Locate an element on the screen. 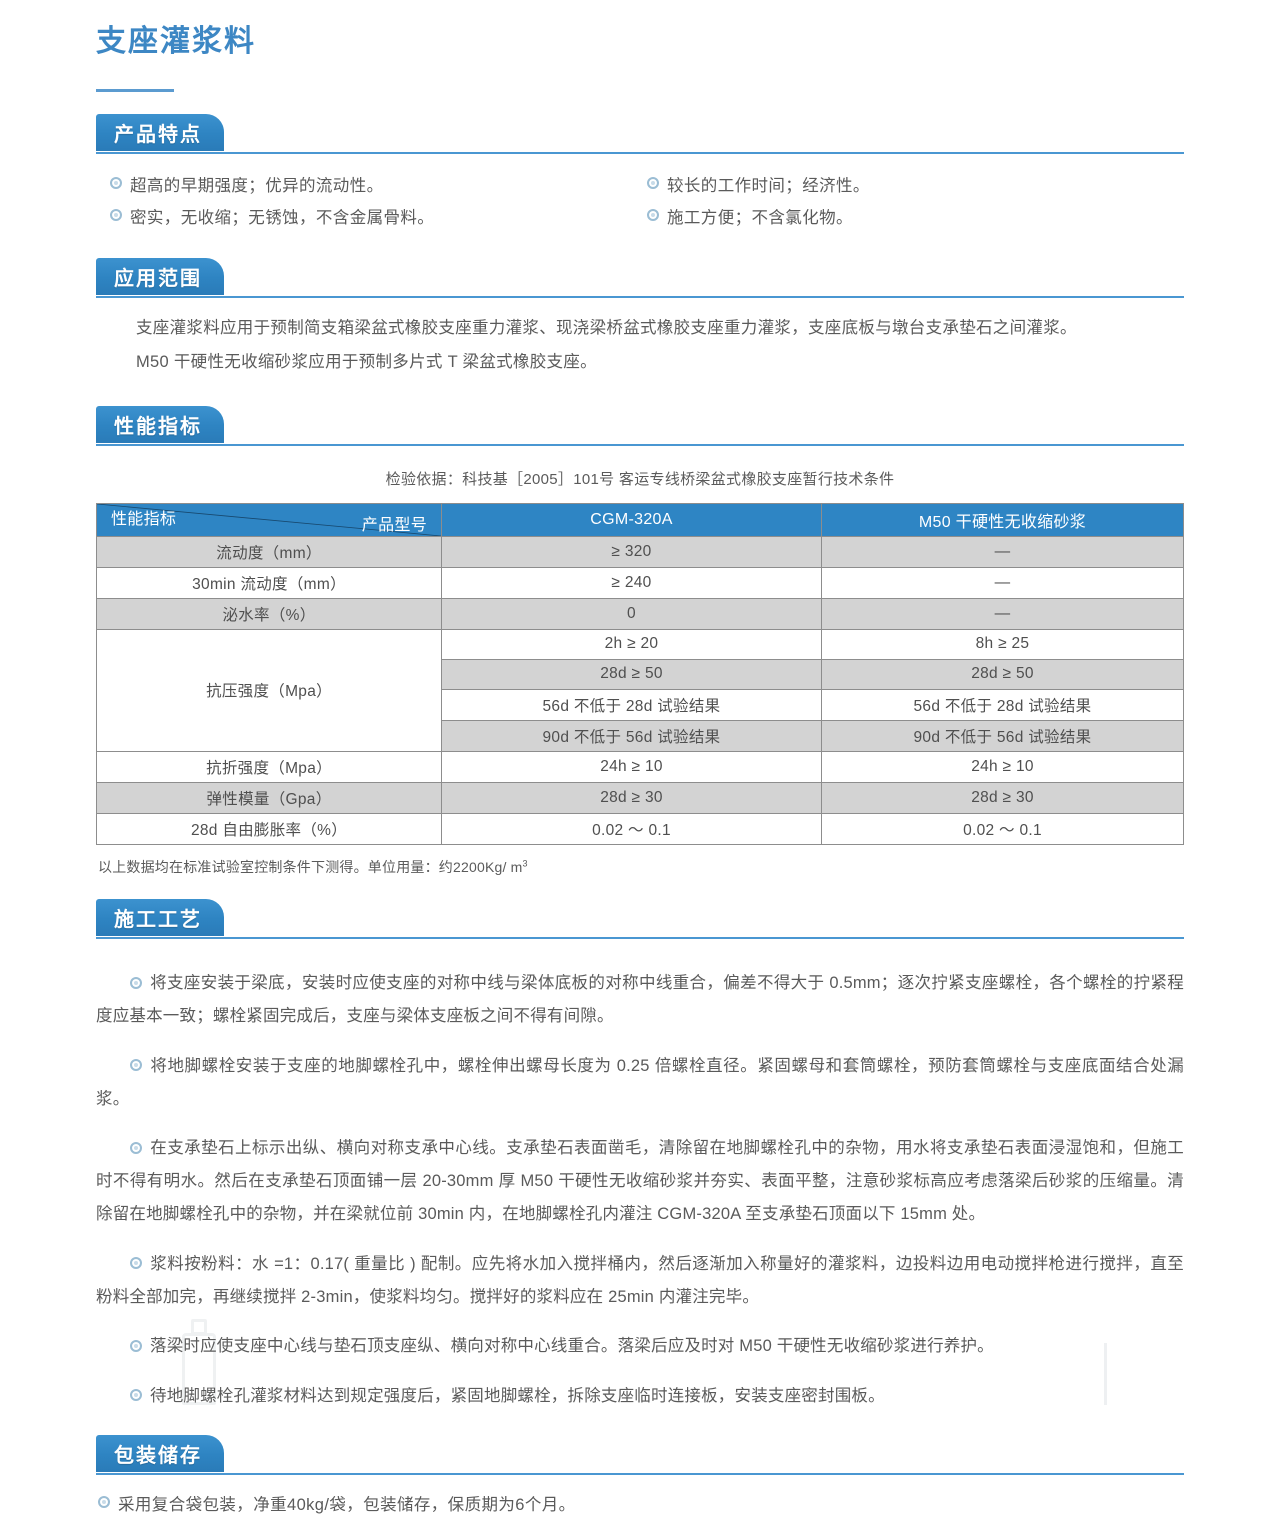 The height and width of the screenshot is (1521, 1280). row-label: 28d 自由膨胀率（%） is located at coordinates (269, 828).